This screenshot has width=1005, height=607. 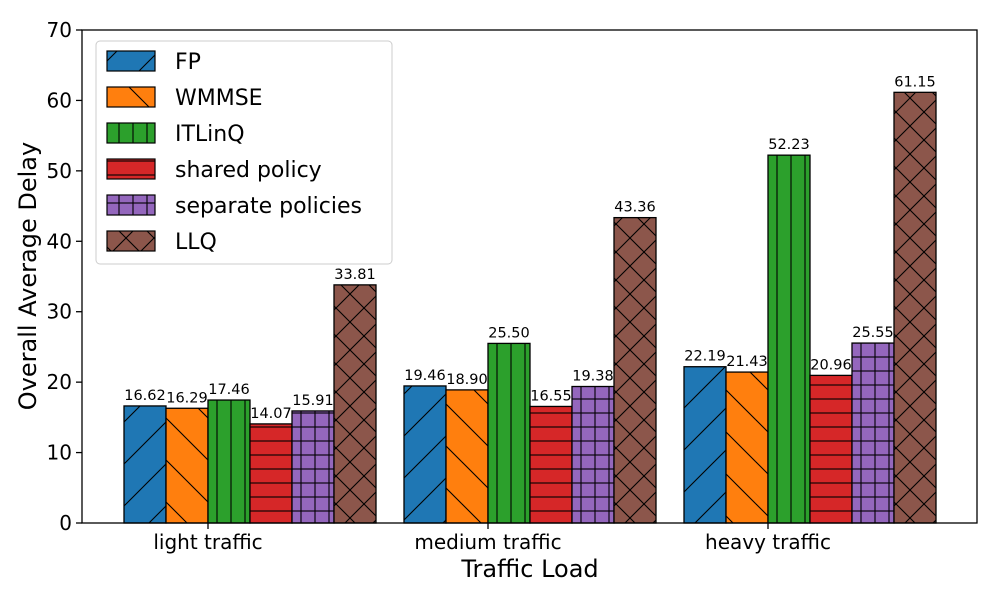 What do you see at coordinates (635, 208) in the screenshot?
I see `data-label: 43.36` at bounding box center [635, 208].